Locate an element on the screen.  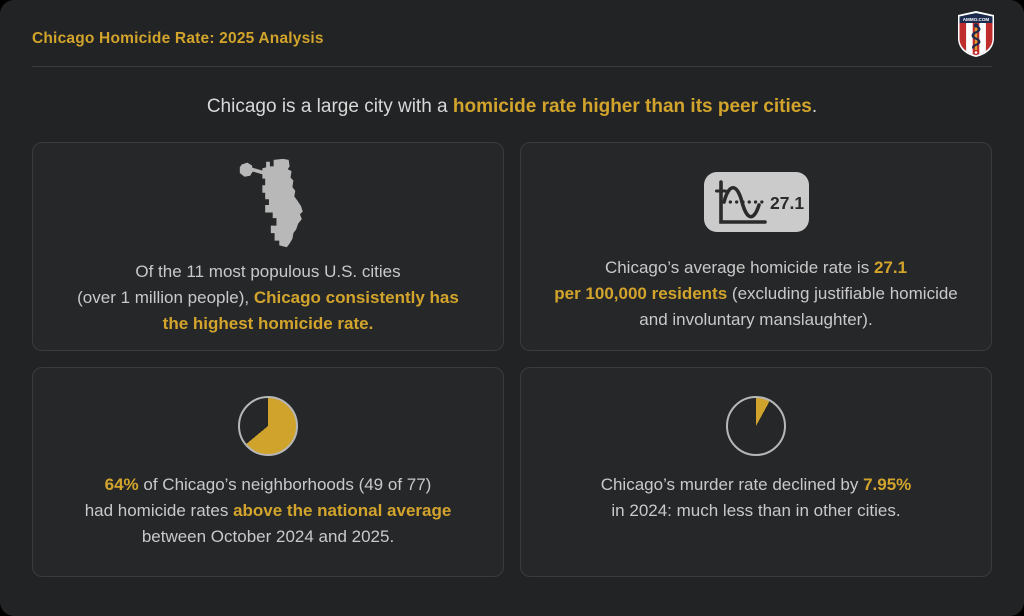
logo-star is located at coordinates (976, 52).